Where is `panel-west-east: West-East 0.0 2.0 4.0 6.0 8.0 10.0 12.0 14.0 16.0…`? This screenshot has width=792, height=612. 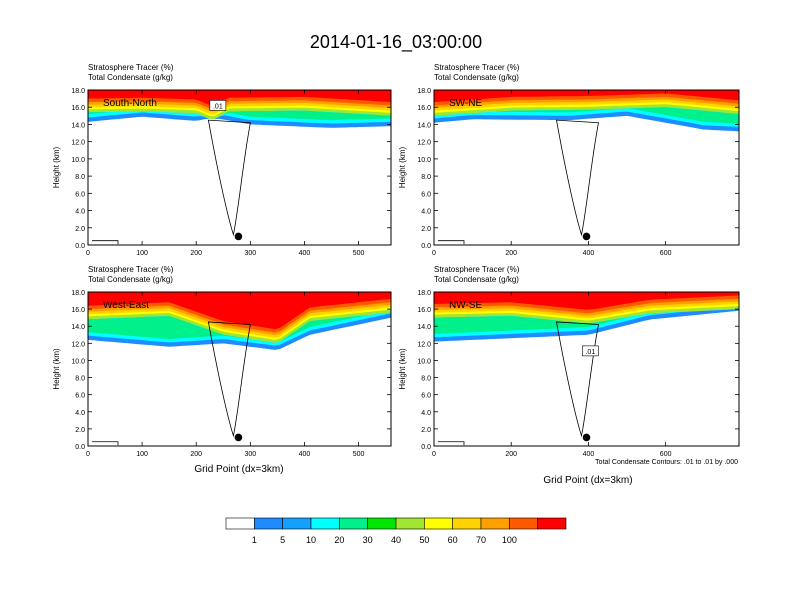 panel-west-east: West-East 0.0 2.0 4.0 6.0 8.0 10.0 12.0 14.0 16.0… is located at coordinates (222, 361).